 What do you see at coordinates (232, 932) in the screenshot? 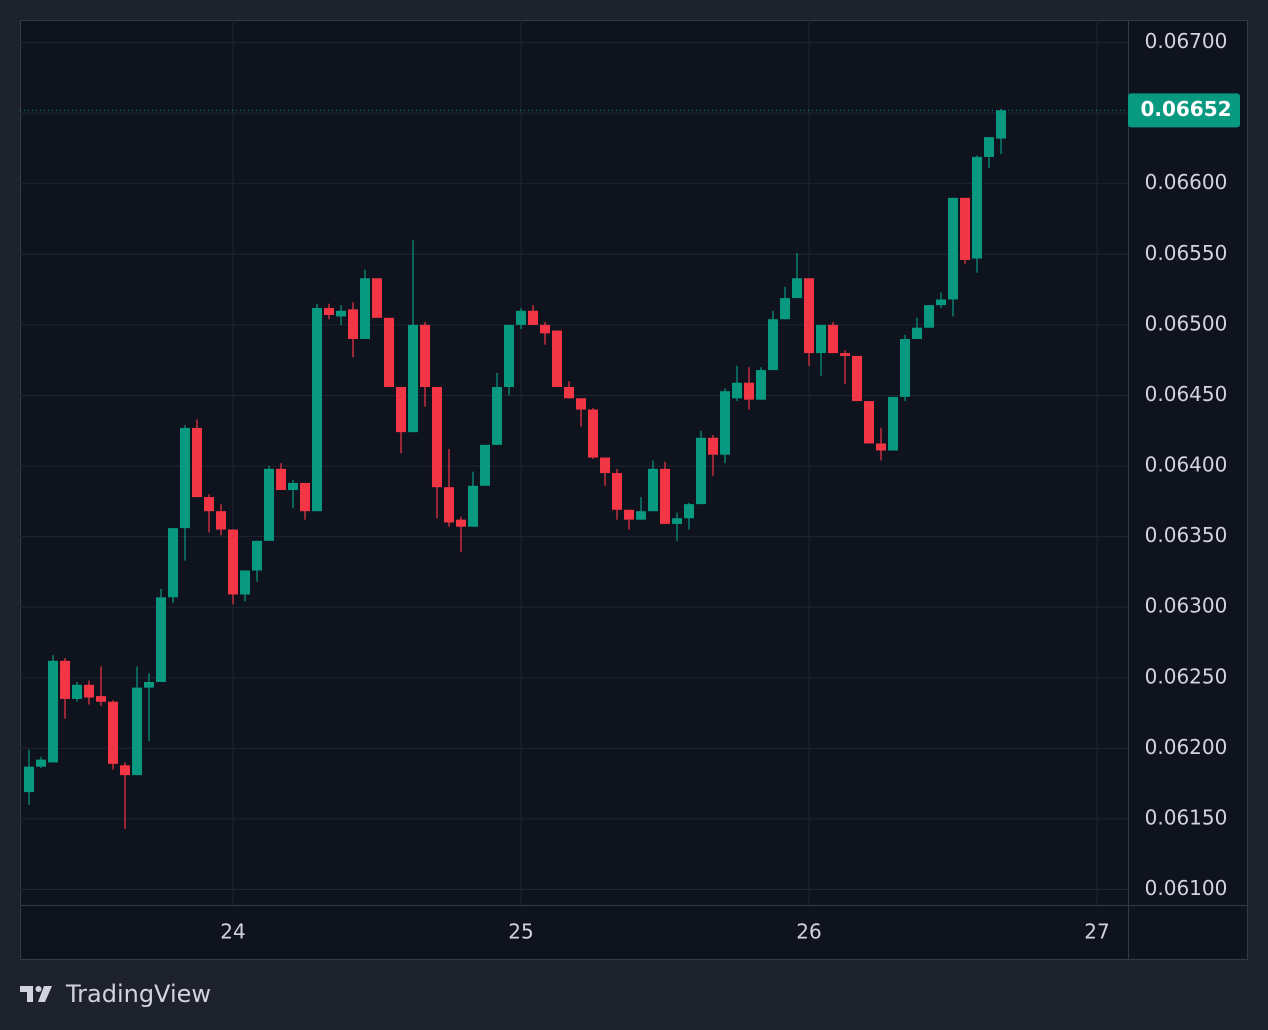
I see `x-tick-label: 24` at bounding box center [232, 932].